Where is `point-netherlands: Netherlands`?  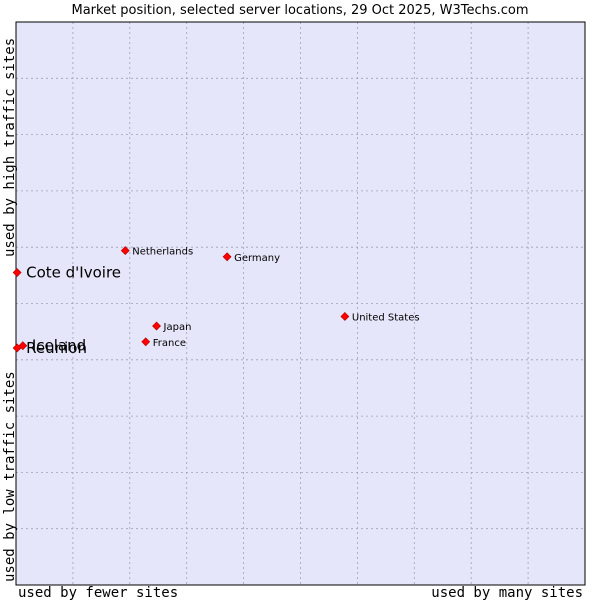
point-netherlands: Netherlands is located at coordinates (156, 252).